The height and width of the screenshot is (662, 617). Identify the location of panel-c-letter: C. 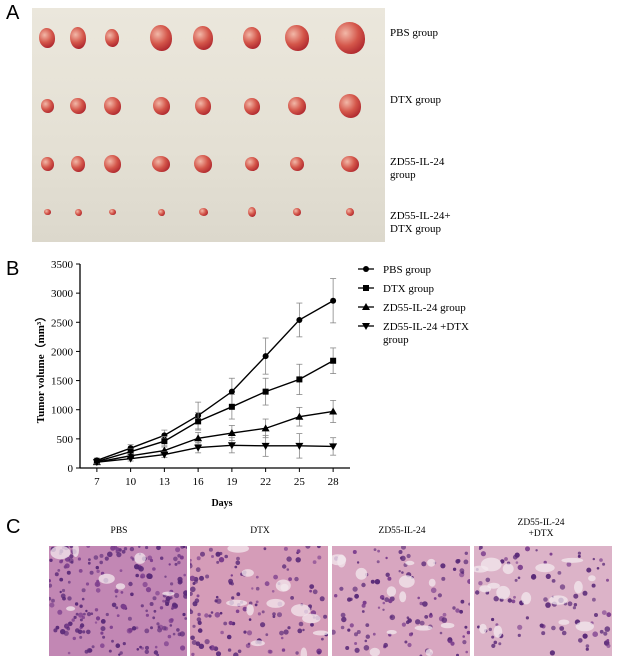
(13, 527).